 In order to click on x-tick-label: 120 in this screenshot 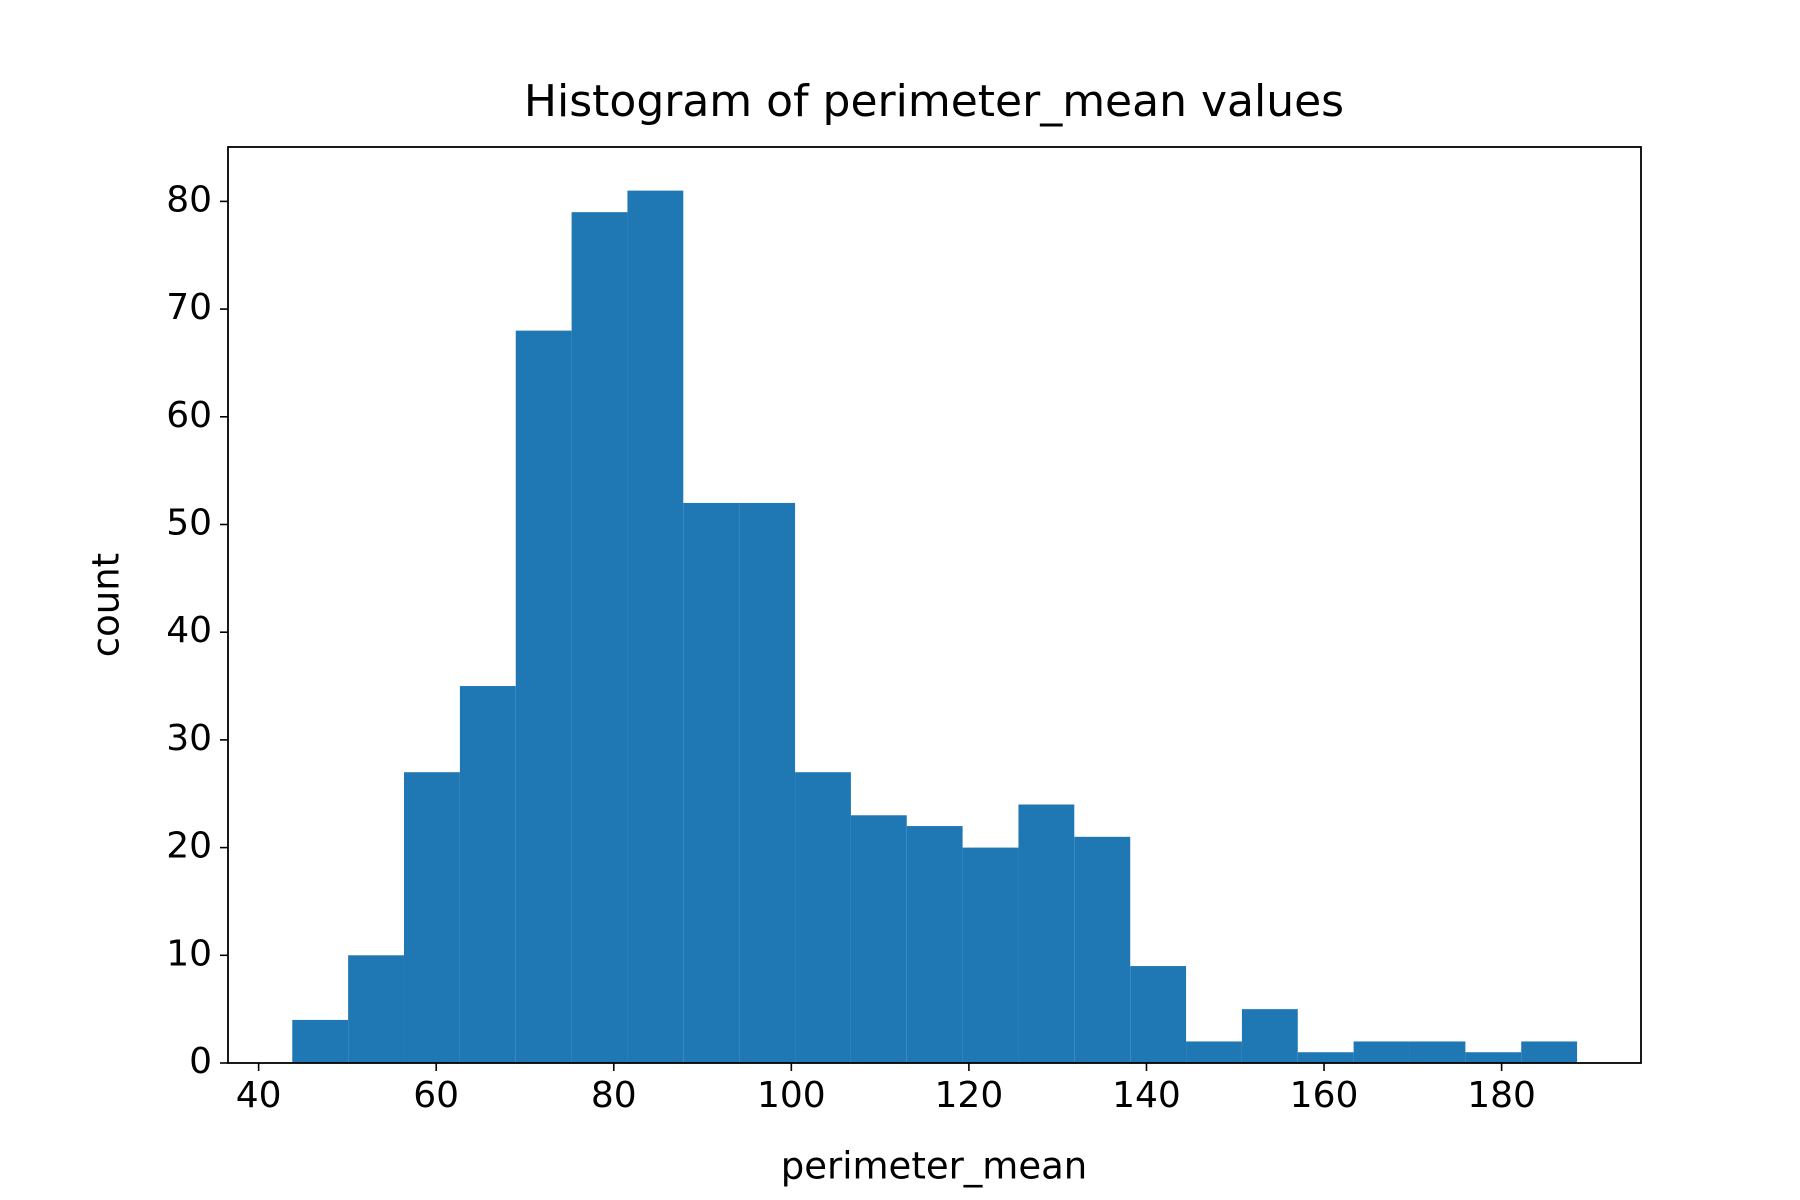, I will do `click(969, 1095)`.